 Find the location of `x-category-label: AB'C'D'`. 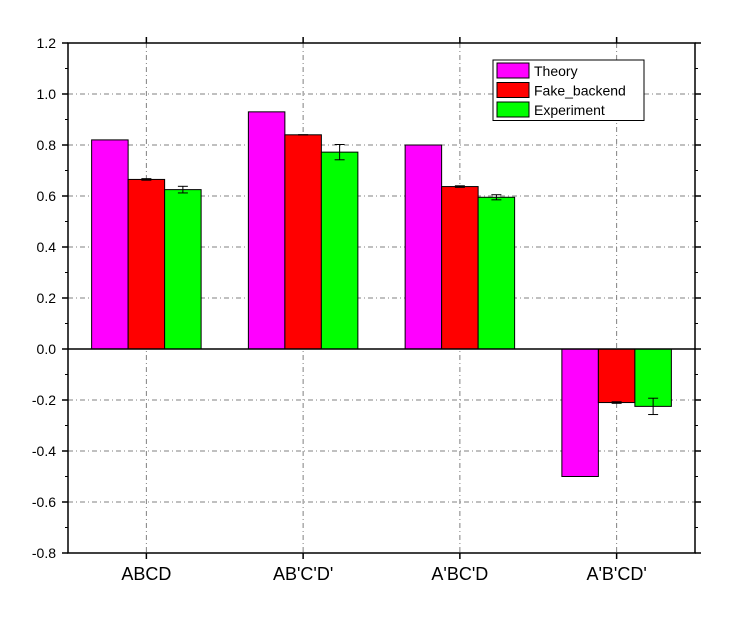

x-category-label: AB'C'D' is located at coordinates (303, 574).